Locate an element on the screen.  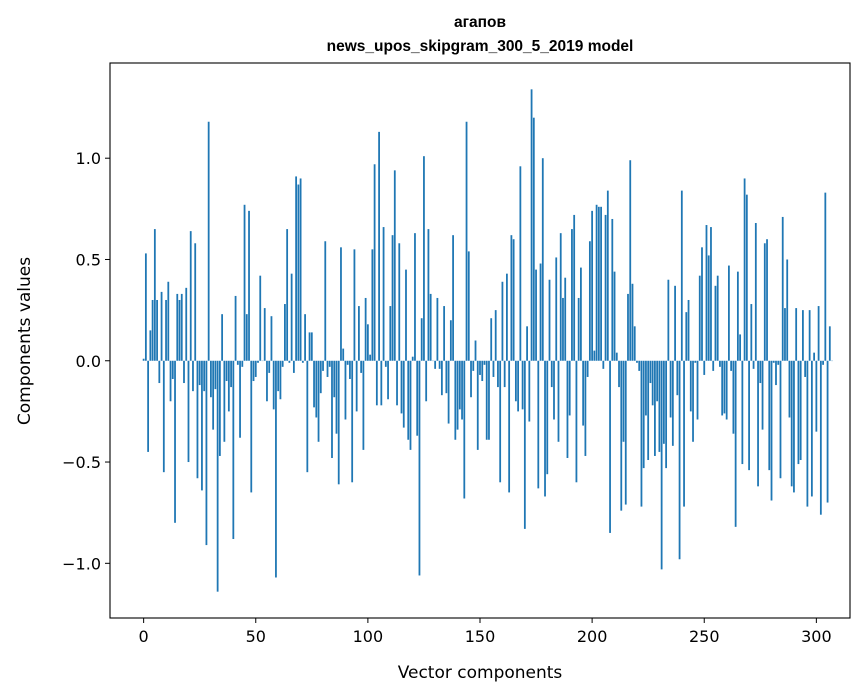
y-tick-label: −0.5 is located at coordinates (81, 462).